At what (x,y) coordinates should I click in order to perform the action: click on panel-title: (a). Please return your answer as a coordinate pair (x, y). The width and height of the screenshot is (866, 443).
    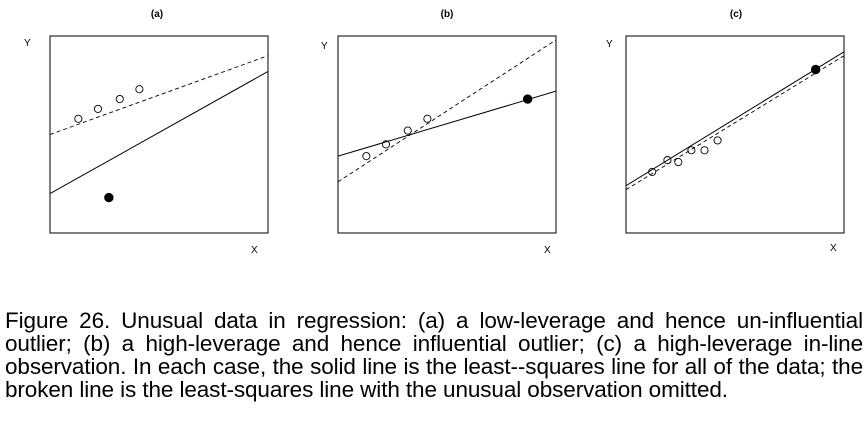
    Looking at the image, I should click on (157, 14).